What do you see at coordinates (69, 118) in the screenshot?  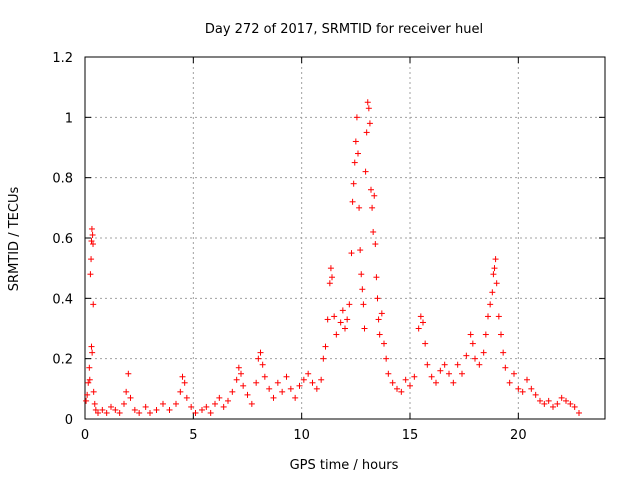 I see `y-tick-label: 1` at bounding box center [69, 118].